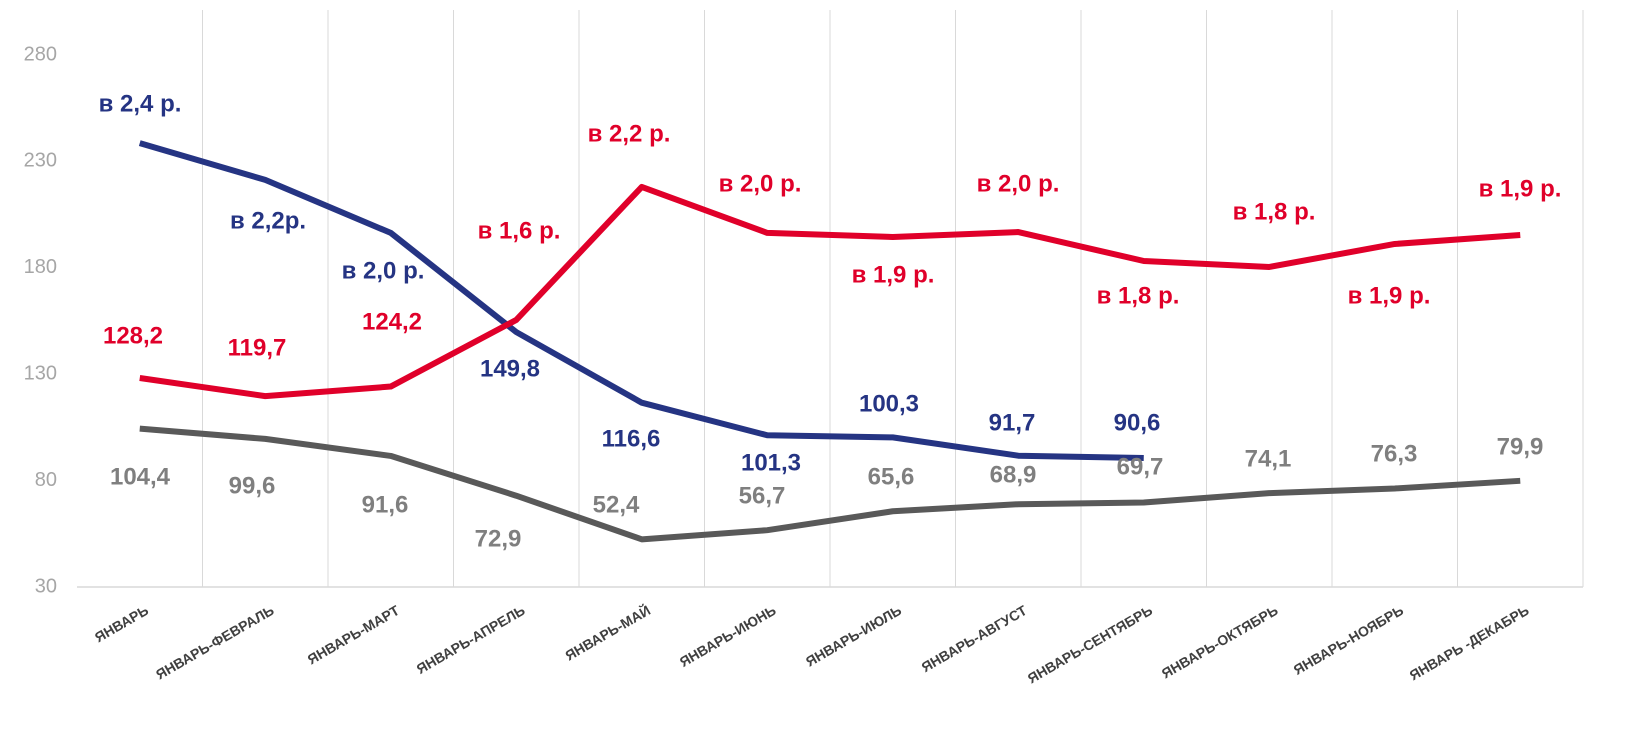 The width and height of the screenshot is (1638, 756). Describe the element at coordinates (268, 220) in the screenshot. I see `annotation: в 2,2р.` at that location.